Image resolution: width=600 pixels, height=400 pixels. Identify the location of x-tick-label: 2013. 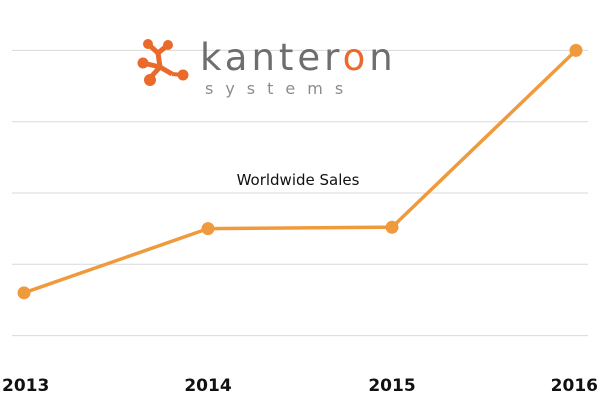
(25, 386).